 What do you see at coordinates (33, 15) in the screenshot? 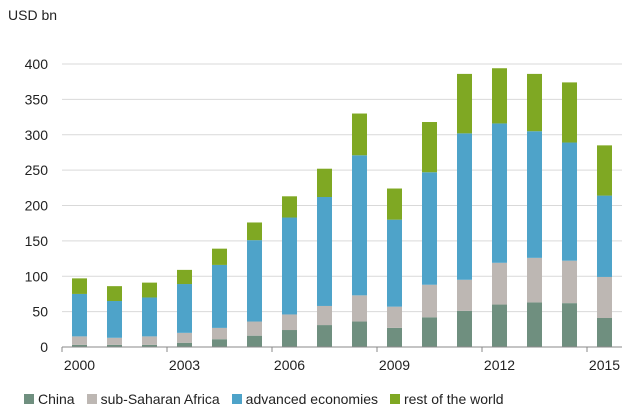
I see `y-axis-unit-label: USD bn` at bounding box center [33, 15].